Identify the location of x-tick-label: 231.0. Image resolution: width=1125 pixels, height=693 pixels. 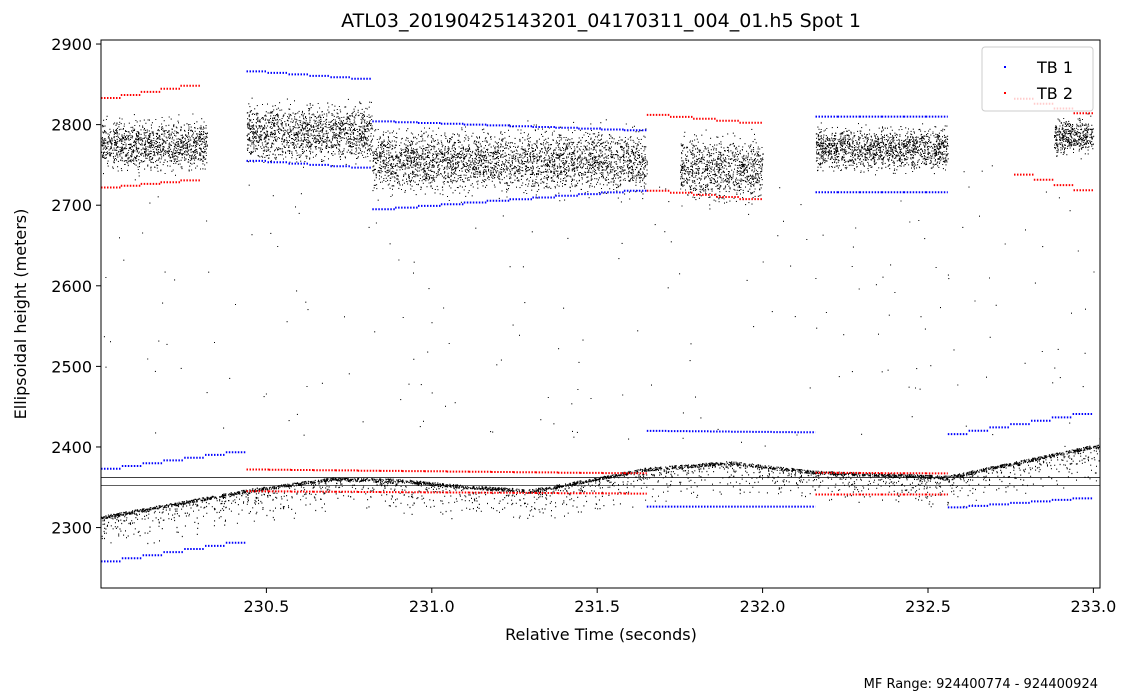
(432, 606).